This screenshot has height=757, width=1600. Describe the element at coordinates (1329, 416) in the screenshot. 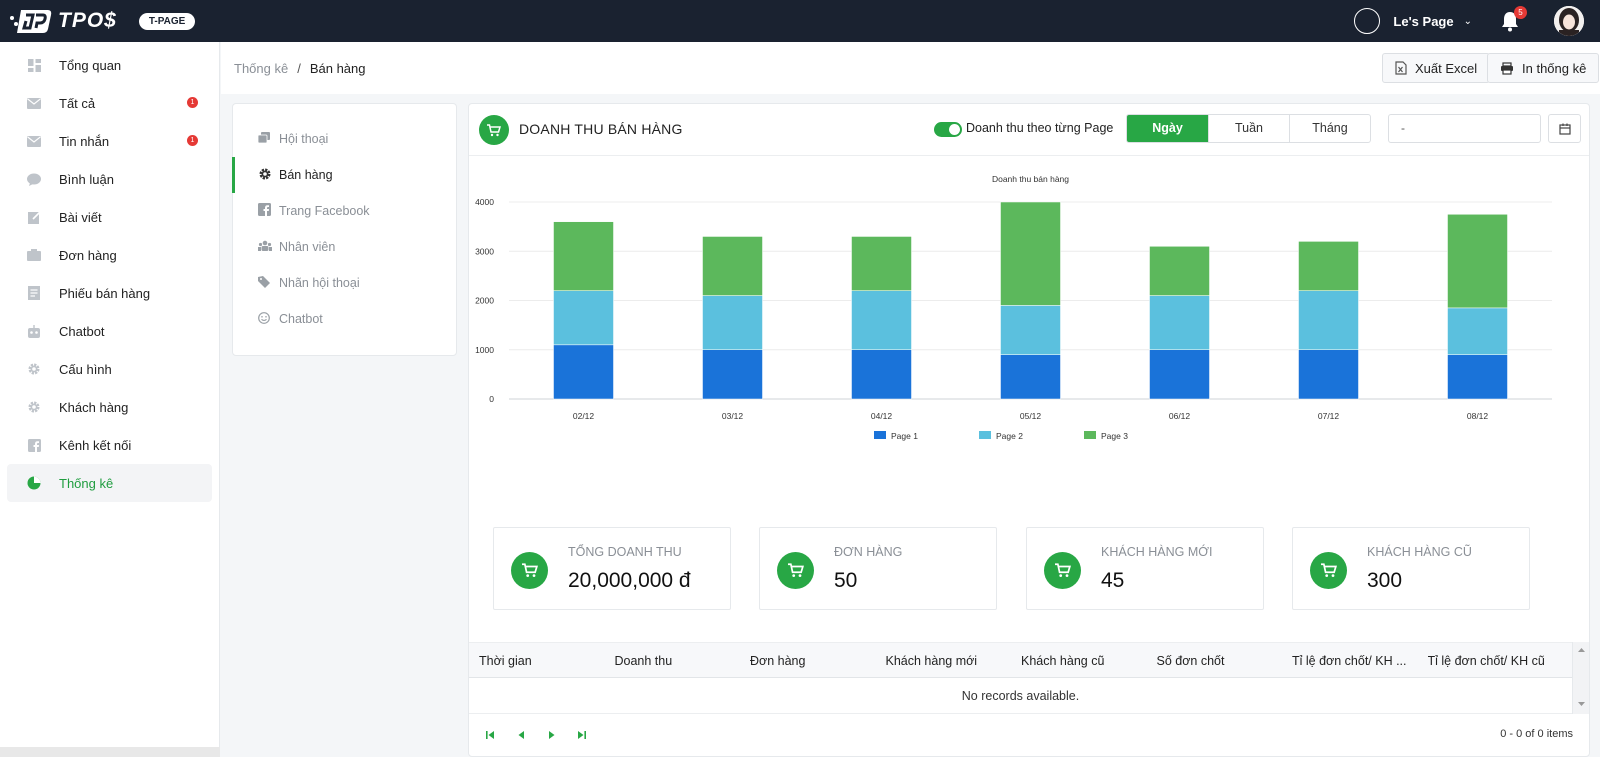

I see `x-tick-label: 07/12` at that location.